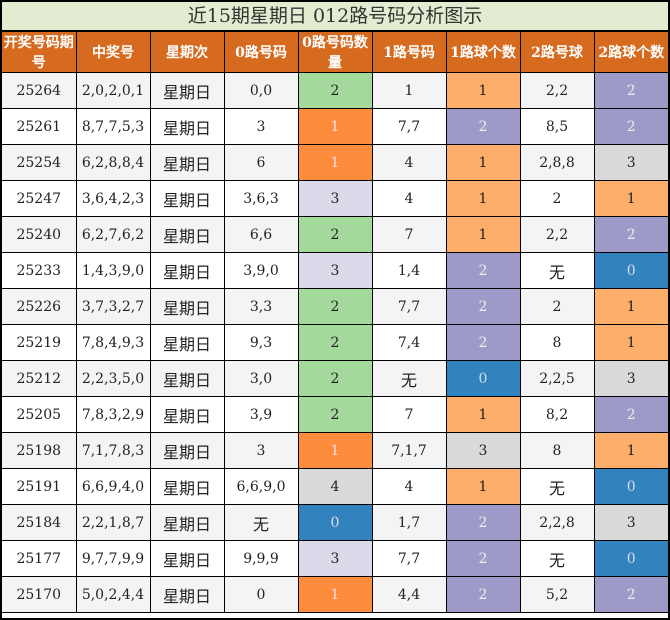 The image size is (670, 620). Describe the element at coordinates (113, 234) in the screenshot. I see `cell-winning-number: 6,2,7,6,2` at that location.